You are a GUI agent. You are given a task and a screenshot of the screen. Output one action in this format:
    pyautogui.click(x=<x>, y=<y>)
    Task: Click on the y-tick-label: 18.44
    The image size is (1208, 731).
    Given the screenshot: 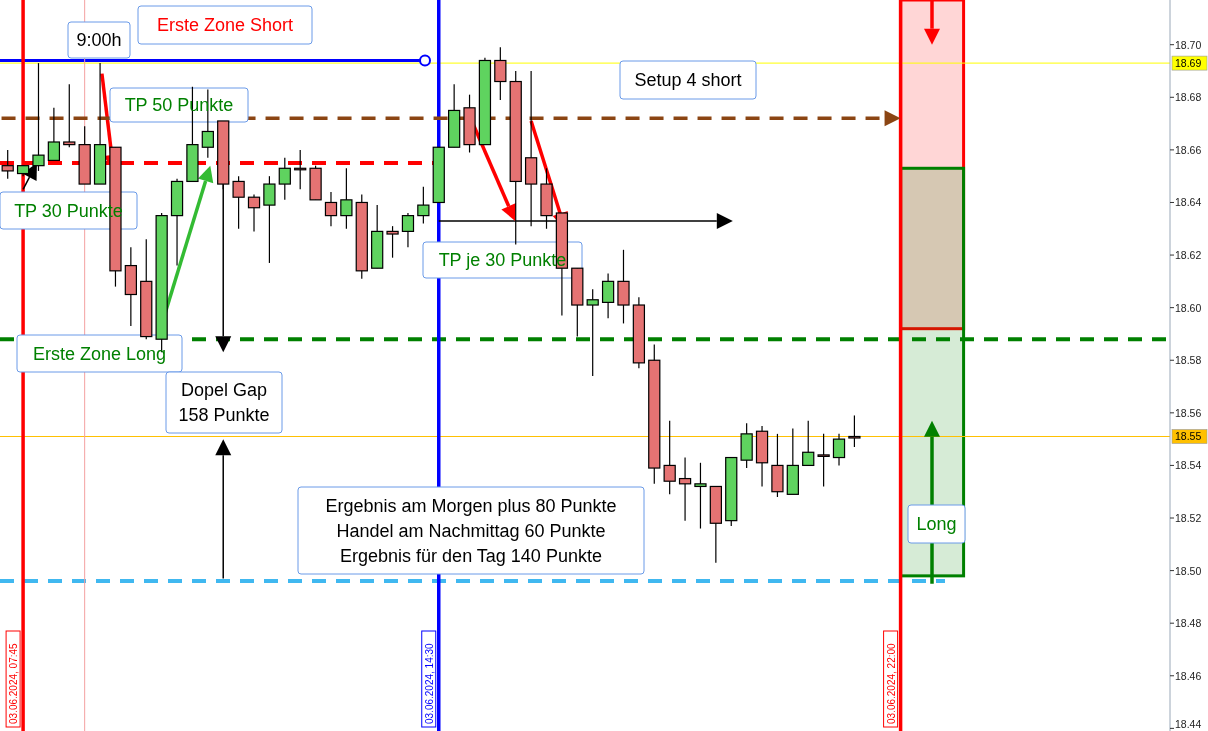 What is the action you would take?
    pyautogui.click(x=1188, y=724)
    